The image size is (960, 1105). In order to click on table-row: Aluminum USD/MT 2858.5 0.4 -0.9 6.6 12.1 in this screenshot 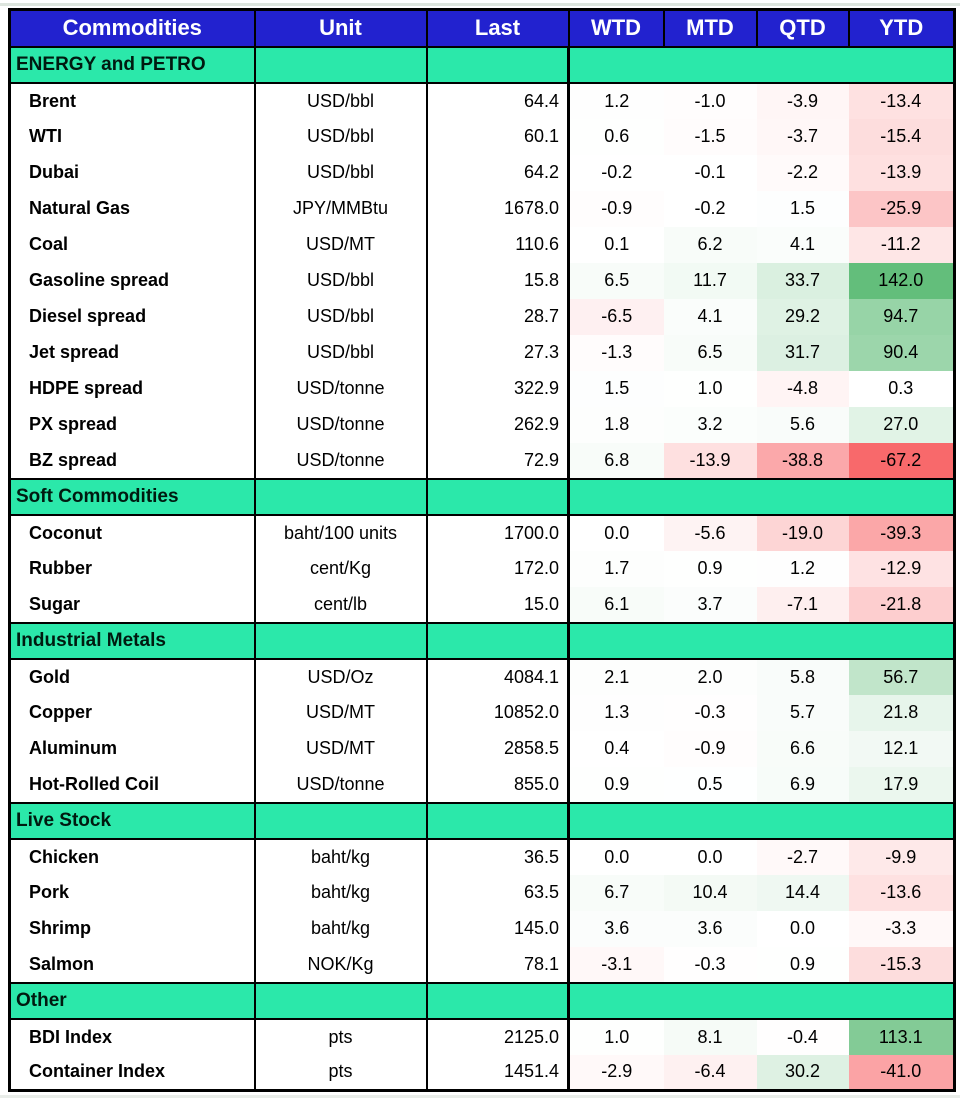, I will do `click(482, 748)`.